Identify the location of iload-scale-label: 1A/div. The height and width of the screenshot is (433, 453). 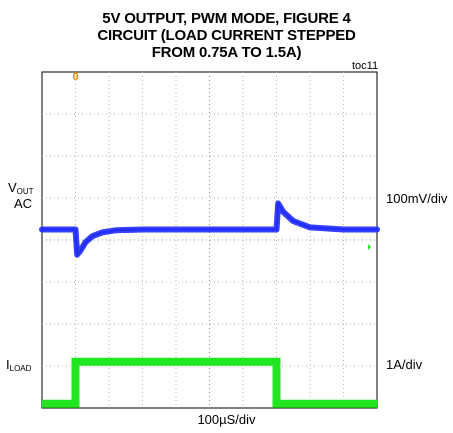
(404, 364).